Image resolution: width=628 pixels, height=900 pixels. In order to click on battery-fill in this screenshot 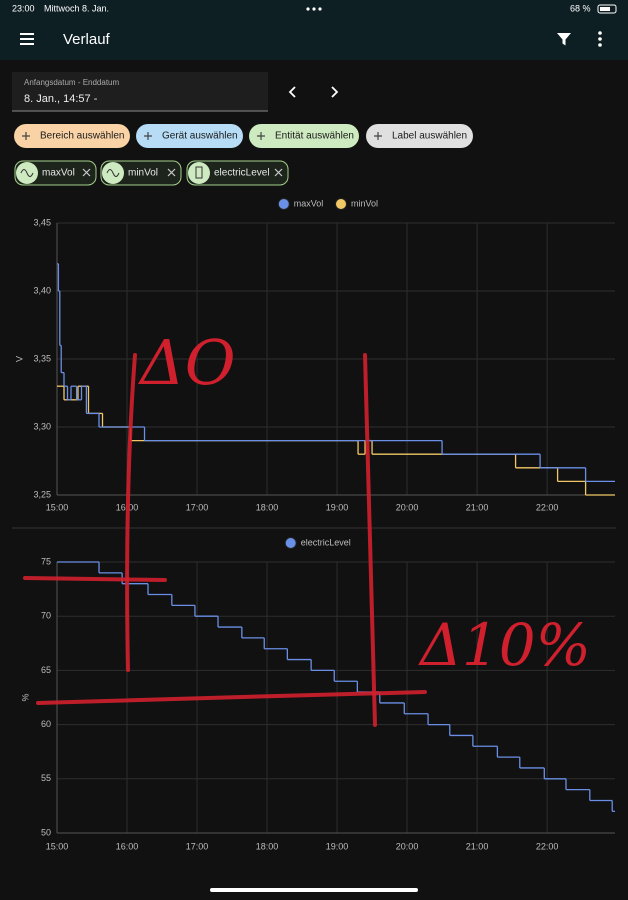, I will do `click(605, 9)`.